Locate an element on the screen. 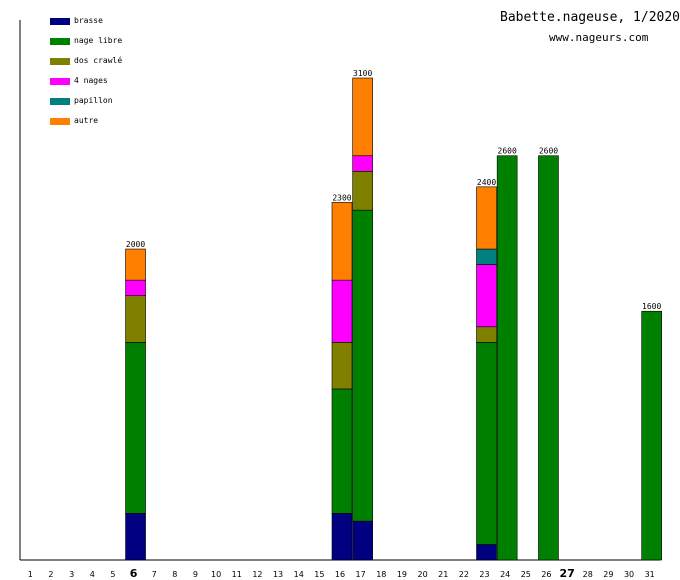 This screenshot has width=680, height=580. x-tick-label-day-6: 6 is located at coordinates (134, 573).